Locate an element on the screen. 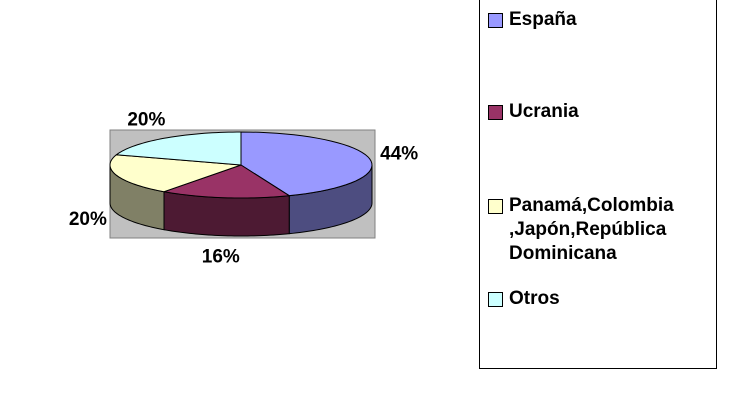  data-label: 44% is located at coordinates (399, 154).